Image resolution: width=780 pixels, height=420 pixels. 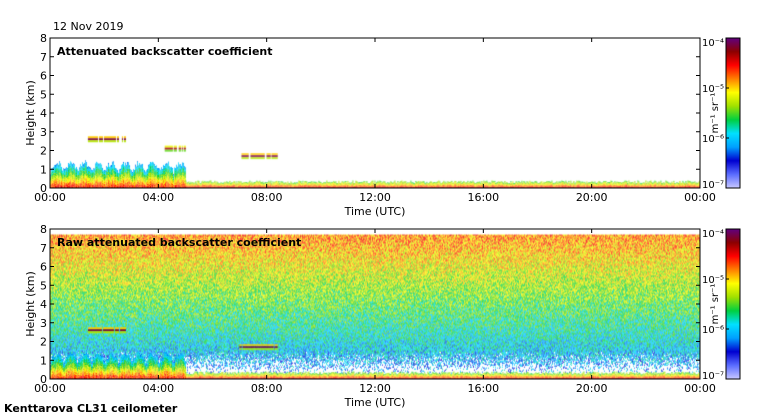 What do you see at coordinates (165, 51) in the screenshot?
I see `chart-title: Attenuated backscatter coefficient` at bounding box center [165, 51].